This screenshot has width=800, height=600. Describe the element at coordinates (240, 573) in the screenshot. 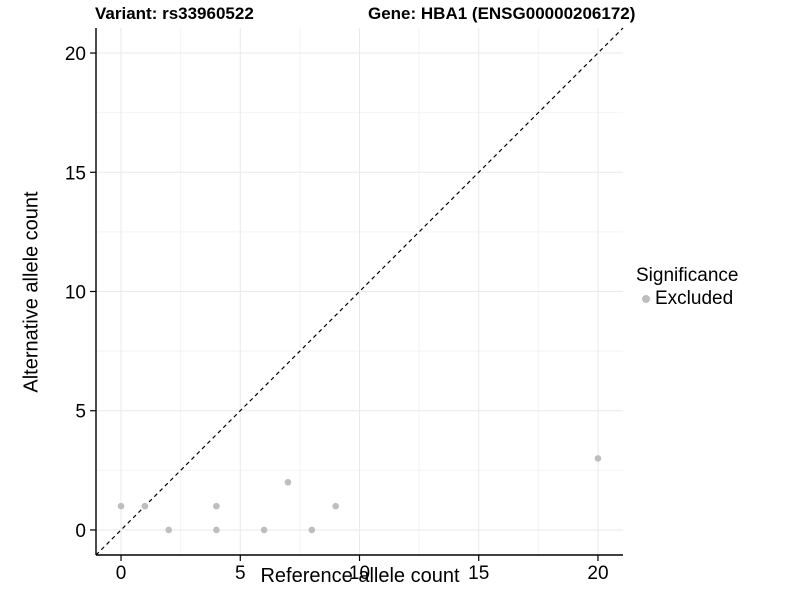

I see `x-tick-label: 5` at that location.